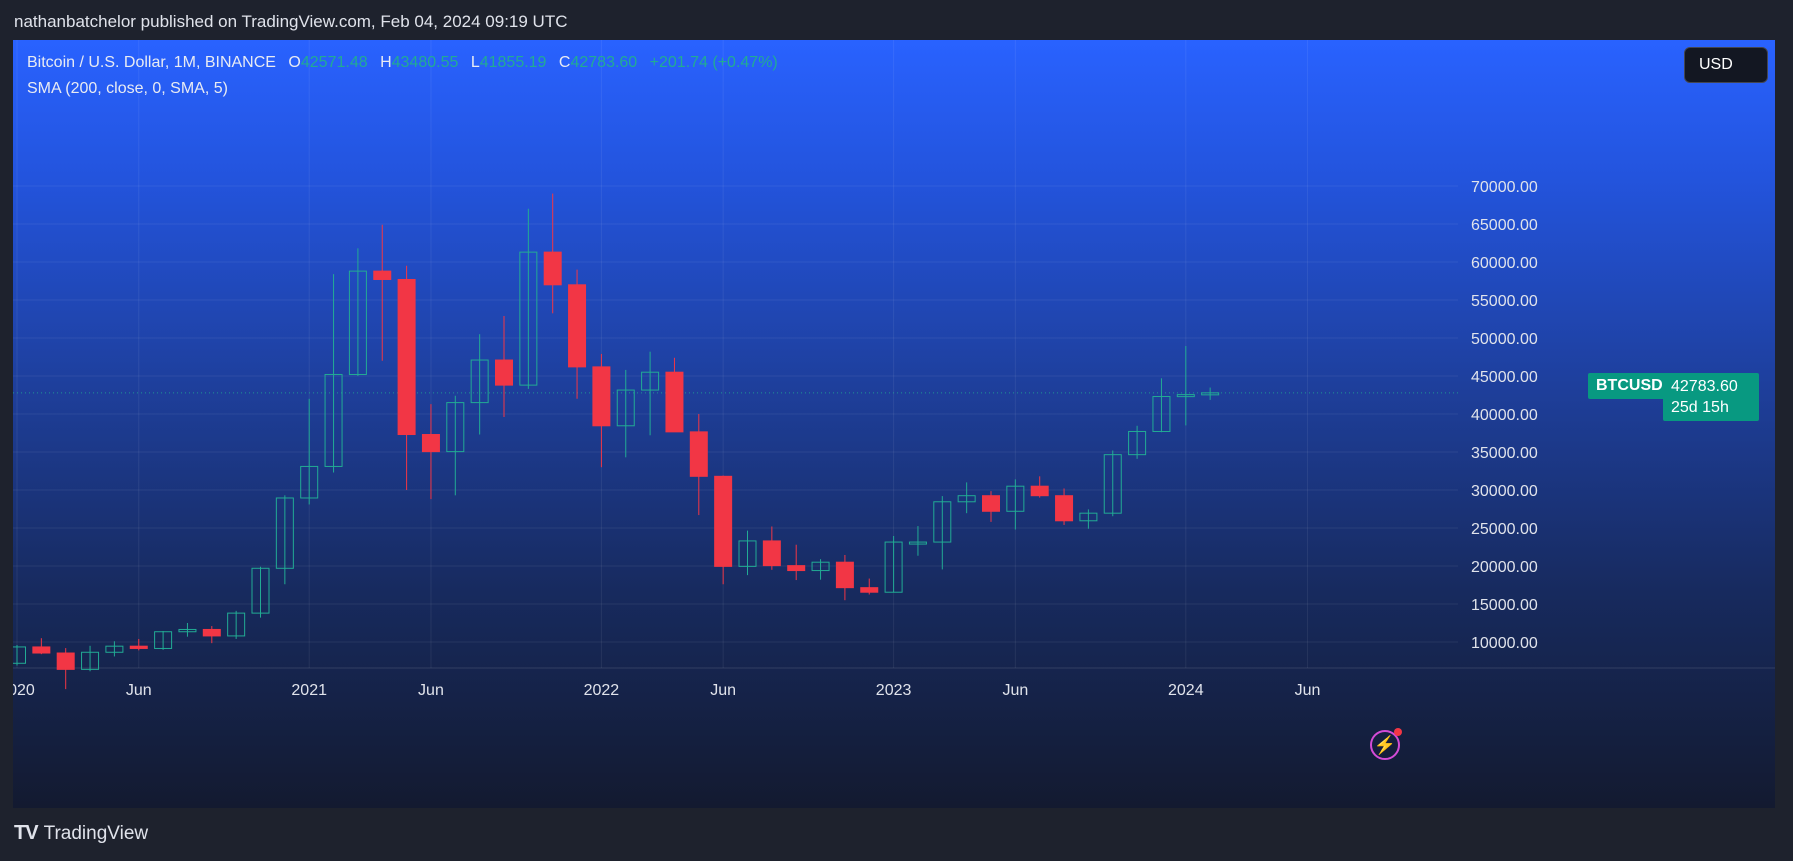  What do you see at coordinates (1504, 225) in the screenshot?
I see `price-tick-label: 65000.00` at bounding box center [1504, 225].